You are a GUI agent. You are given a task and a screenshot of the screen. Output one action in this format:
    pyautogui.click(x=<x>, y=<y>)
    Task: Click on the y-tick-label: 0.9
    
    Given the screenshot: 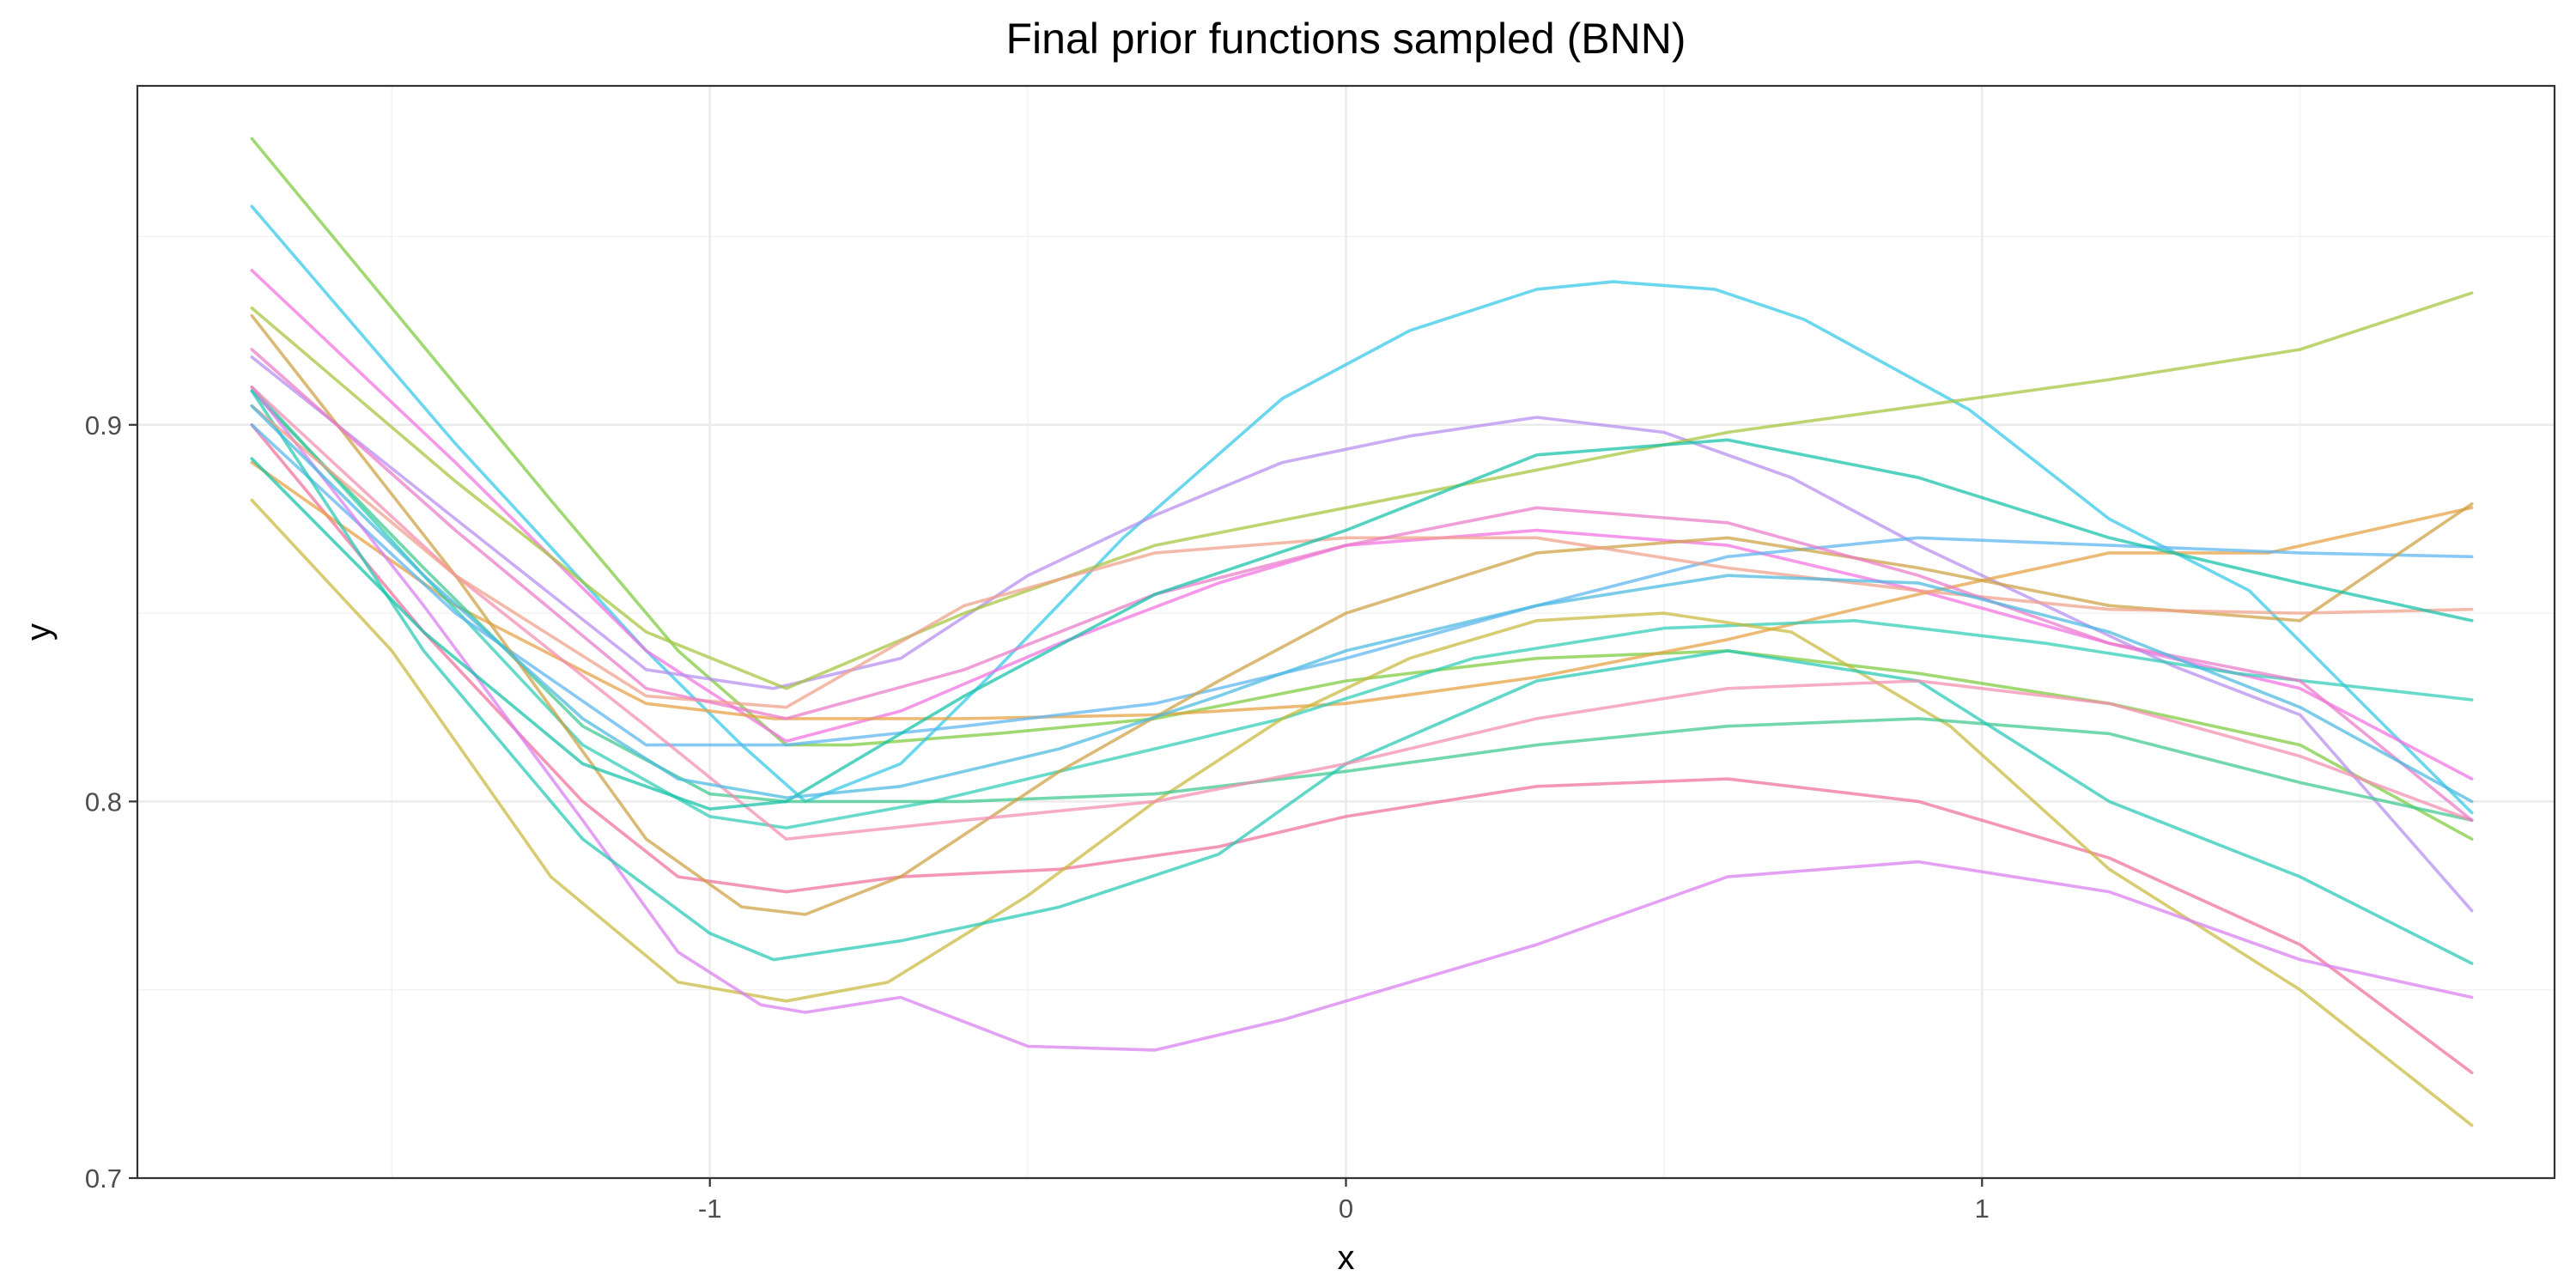 What is the action you would take?
    pyautogui.click(x=104, y=425)
    